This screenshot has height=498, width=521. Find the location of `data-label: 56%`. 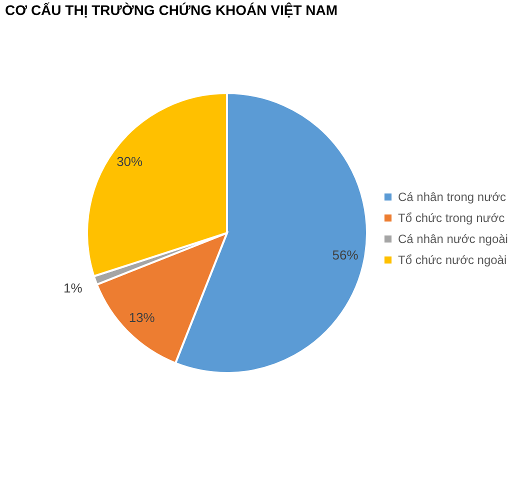

data-label: 56% is located at coordinates (345, 255).